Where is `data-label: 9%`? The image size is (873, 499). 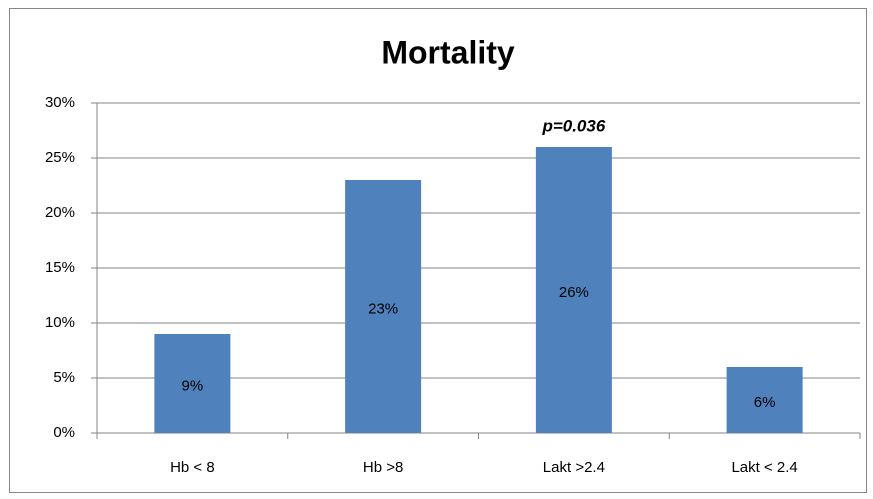
data-label: 9% is located at coordinates (193, 385).